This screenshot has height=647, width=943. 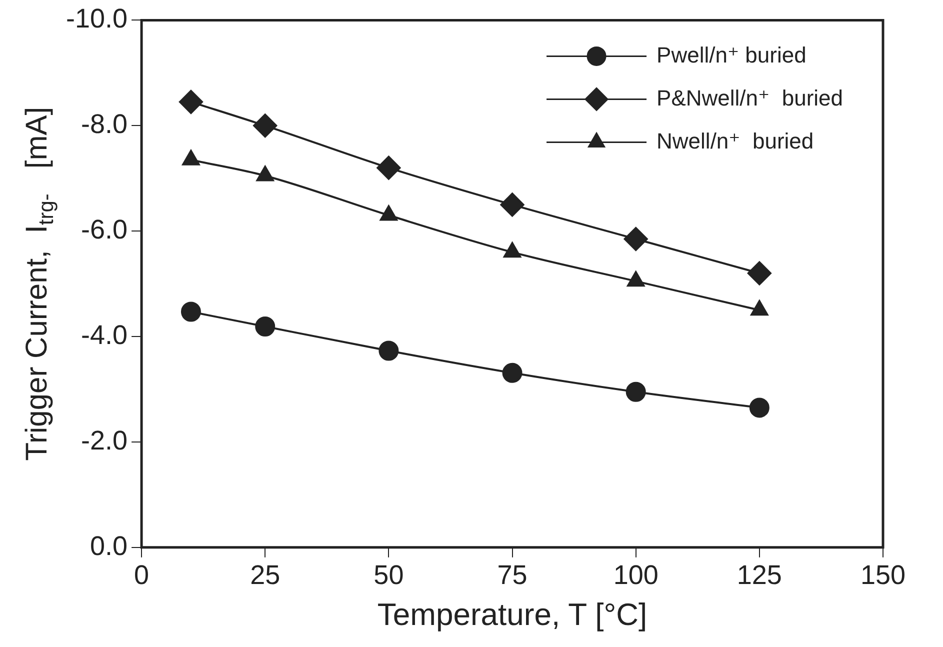 What do you see at coordinates (883, 575) in the screenshot?
I see `x-tick-label: 150` at bounding box center [883, 575].